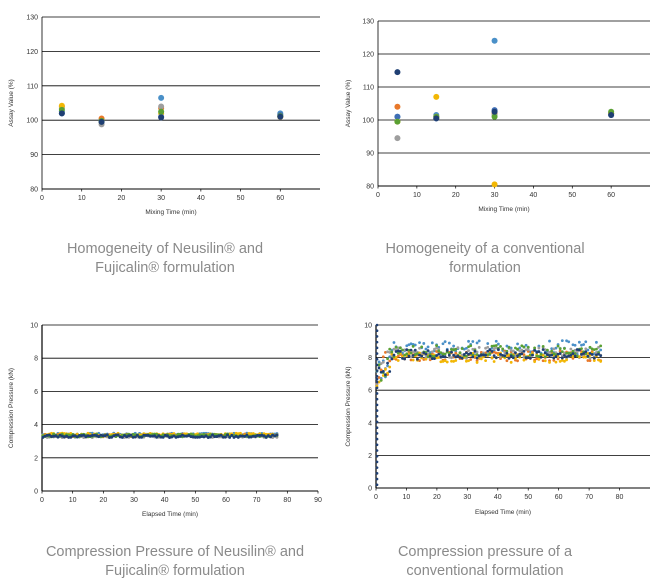 The image size is (651, 581). I want to click on y-axis-label: Compression Pressure (kN), so click(11, 408).